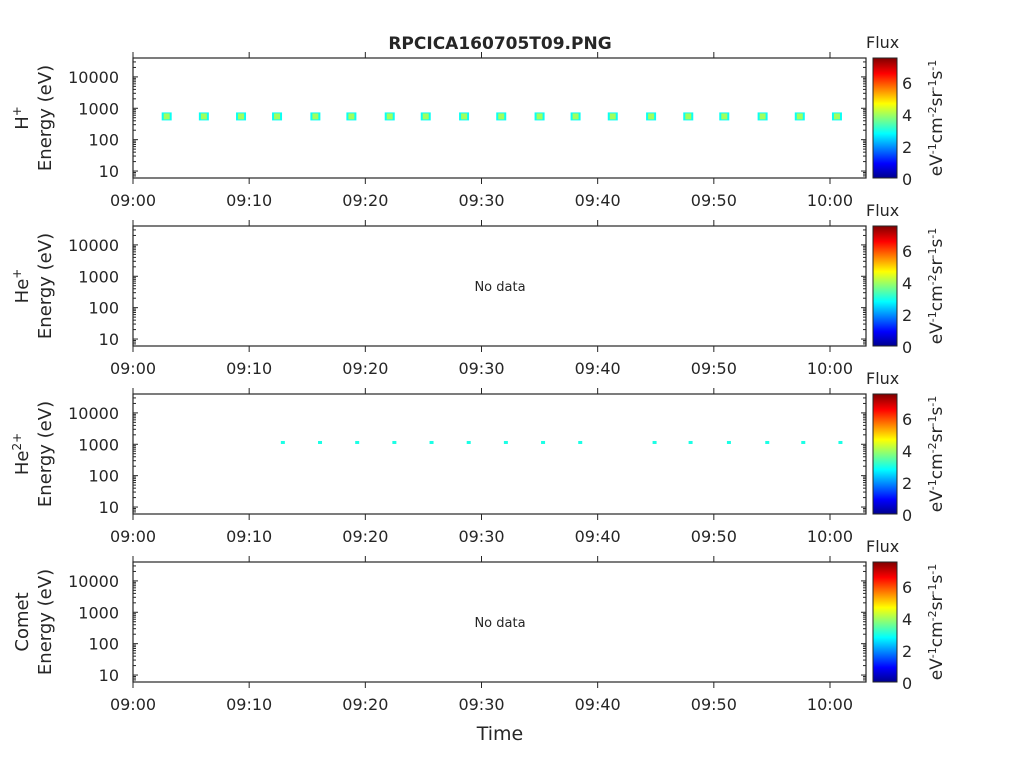  I want to click on species-charge: +, so click(17, 274).